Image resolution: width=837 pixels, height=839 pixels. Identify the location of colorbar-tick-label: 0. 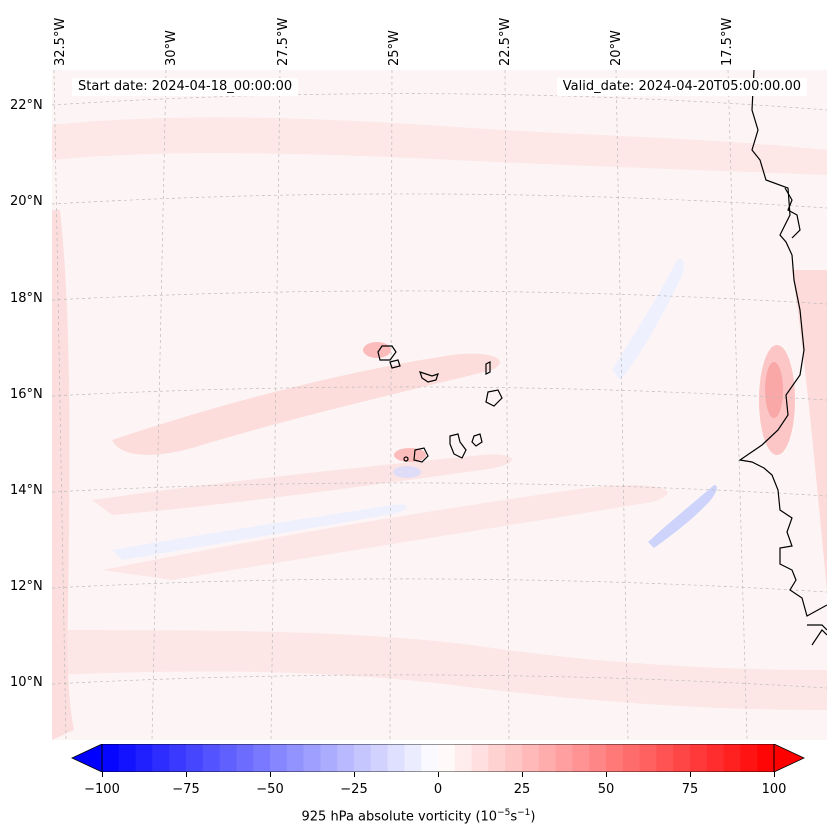
(438, 789).